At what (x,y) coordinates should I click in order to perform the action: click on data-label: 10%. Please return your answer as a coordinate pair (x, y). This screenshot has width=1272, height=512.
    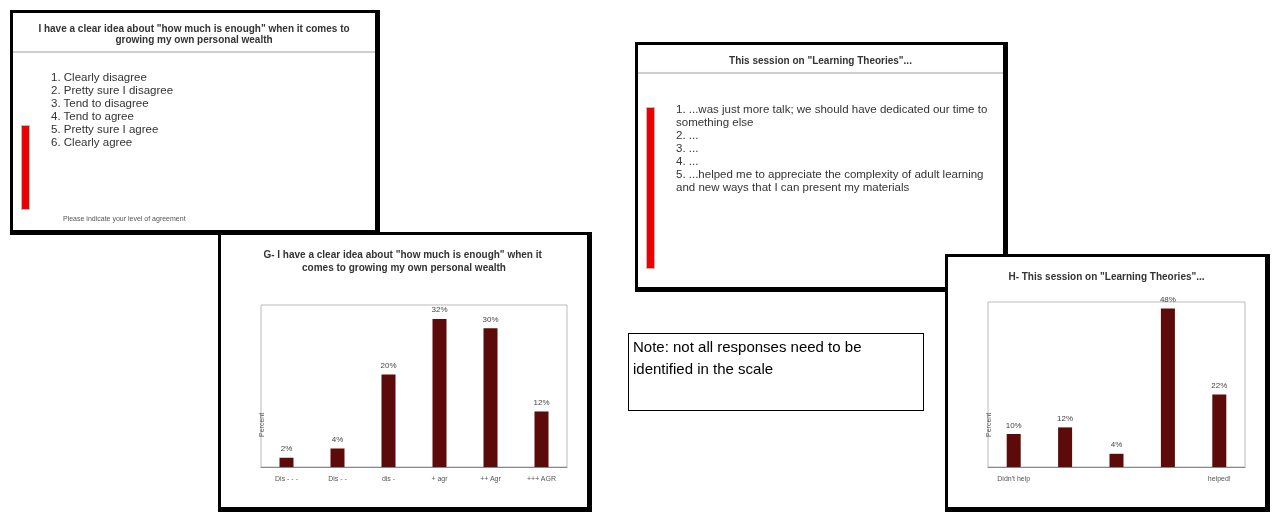
    Looking at the image, I should click on (1013, 425).